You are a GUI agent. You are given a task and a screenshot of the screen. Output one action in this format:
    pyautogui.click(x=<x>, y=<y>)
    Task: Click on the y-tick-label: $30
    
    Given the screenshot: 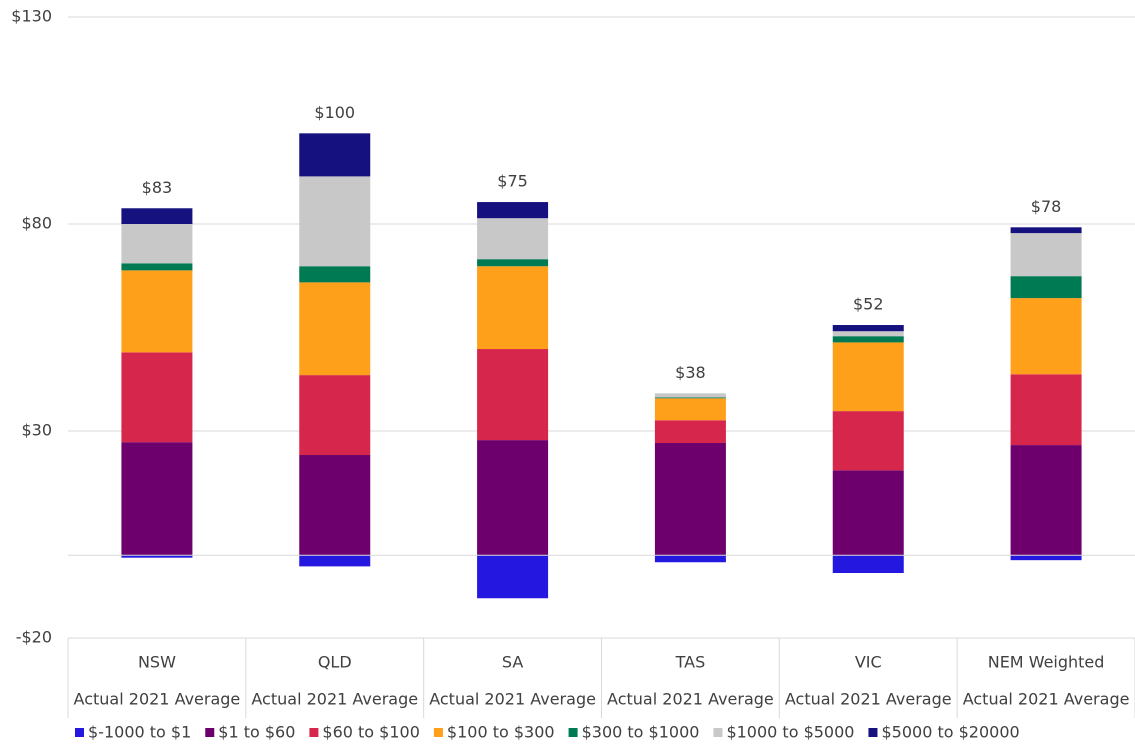 What is the action you would take?
    pyautogui.click(x=36, y=430)
    